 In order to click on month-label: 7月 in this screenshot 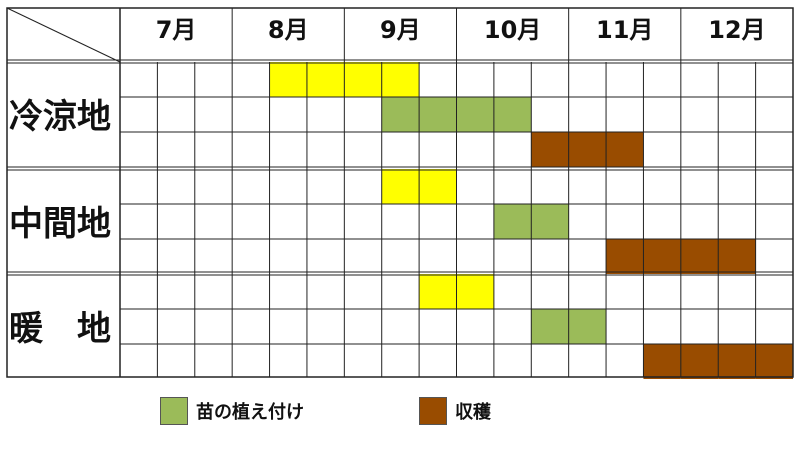, I will do `click(176, 30)`.